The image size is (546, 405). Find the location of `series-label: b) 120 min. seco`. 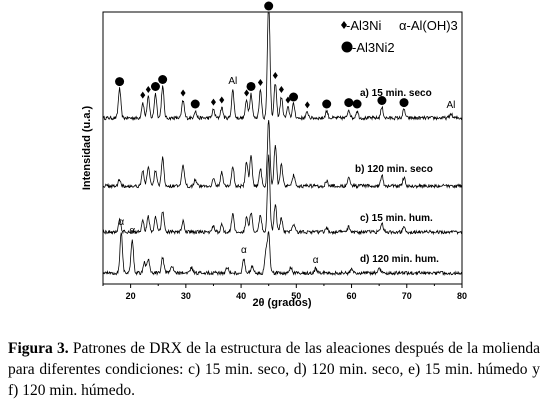

series-label: b) 120 min. seco is located at coordinates (394, 169).